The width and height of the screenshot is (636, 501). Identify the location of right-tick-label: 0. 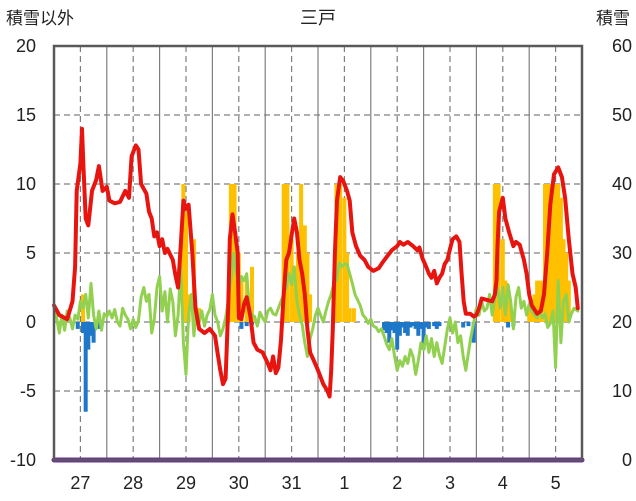
(627, 460).